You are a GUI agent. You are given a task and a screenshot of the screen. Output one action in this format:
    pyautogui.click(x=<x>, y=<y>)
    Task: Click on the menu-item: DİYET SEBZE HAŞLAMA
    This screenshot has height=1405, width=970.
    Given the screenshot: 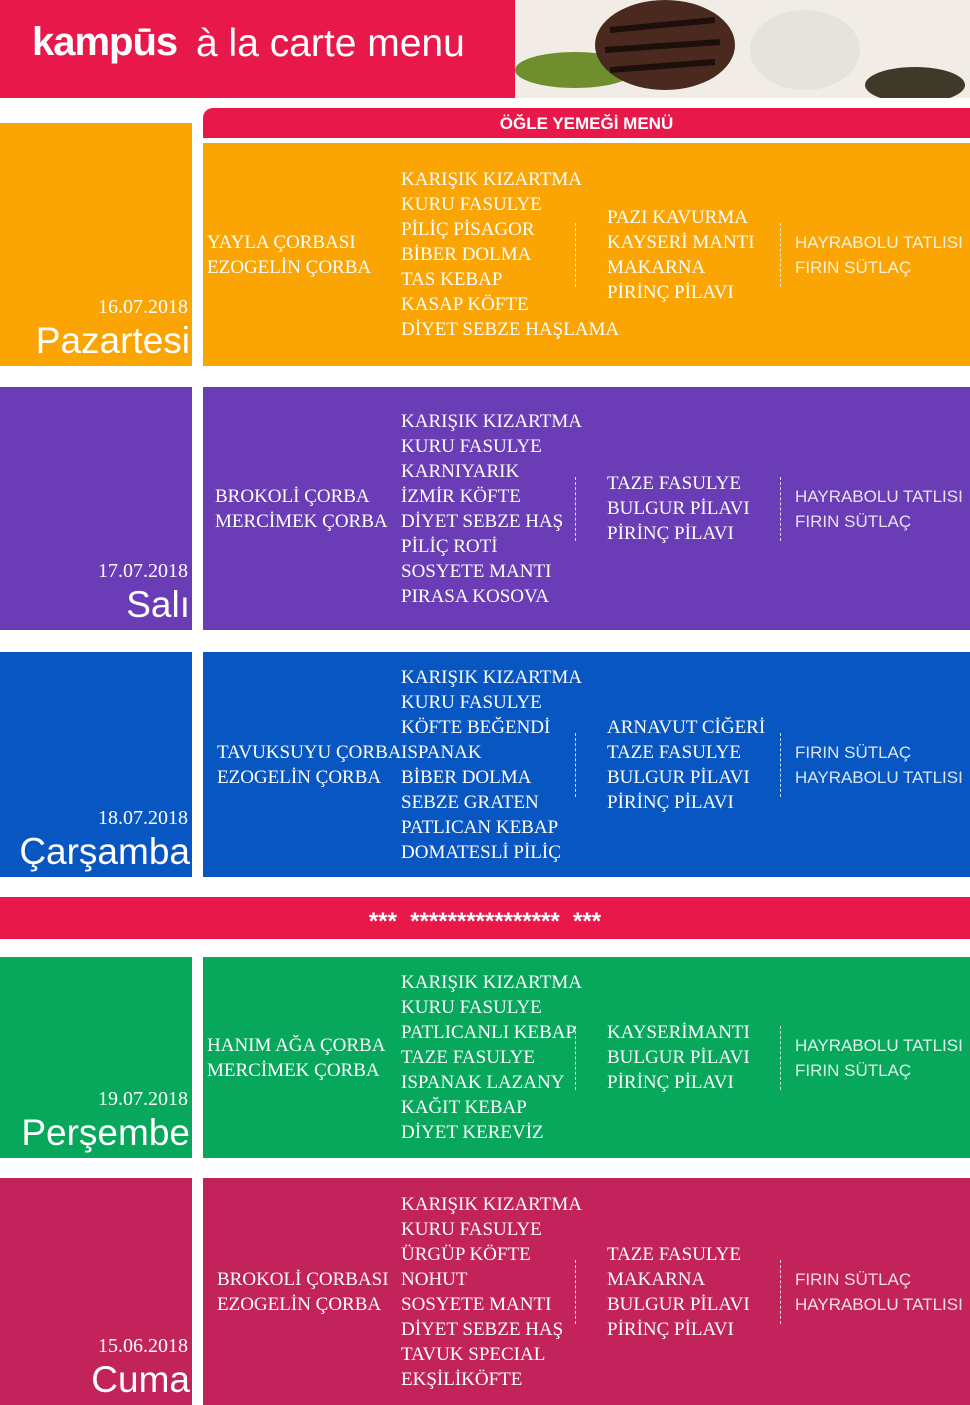 What is the action you would take?
    pyautogui.click(x=510, y=329)
    